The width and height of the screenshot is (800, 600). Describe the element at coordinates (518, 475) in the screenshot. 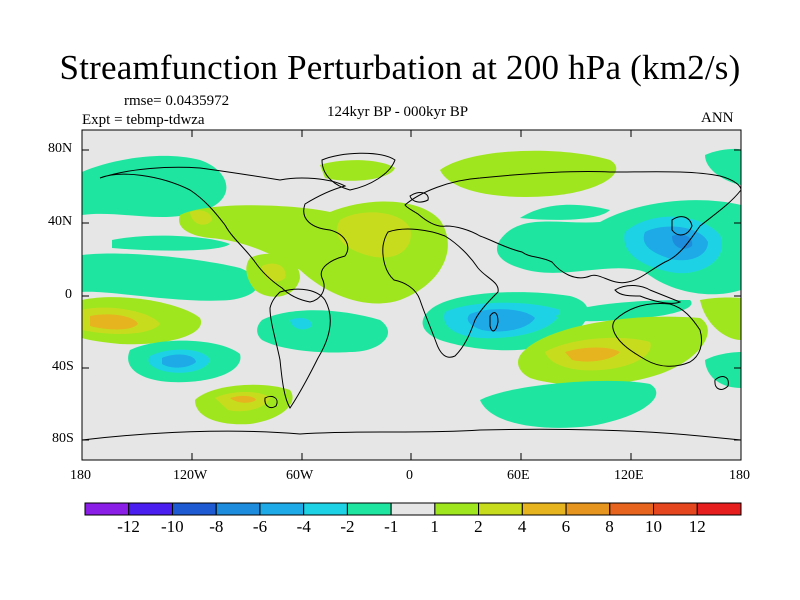

I see `lon-tick-label: 60E` at that location.